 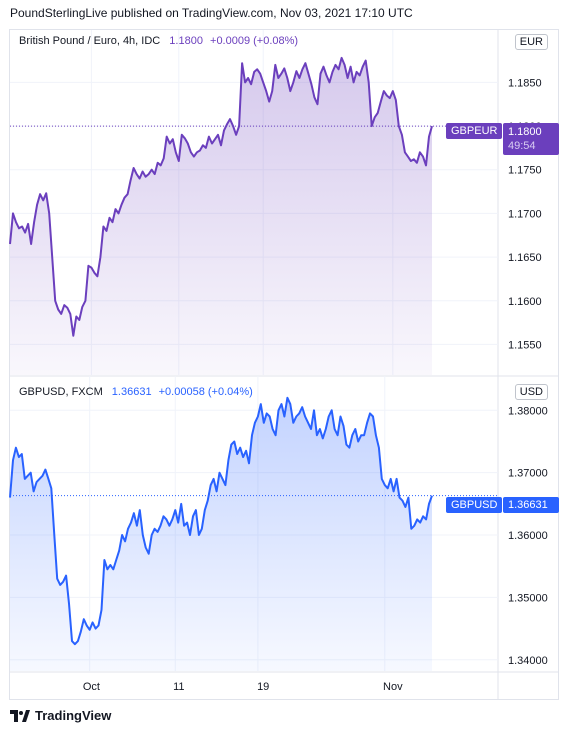 What do you see at coordinates (525, 302) in the screenshot?
I see `top-y-tick-label: 1.1600` at bounding box center [525, 302].